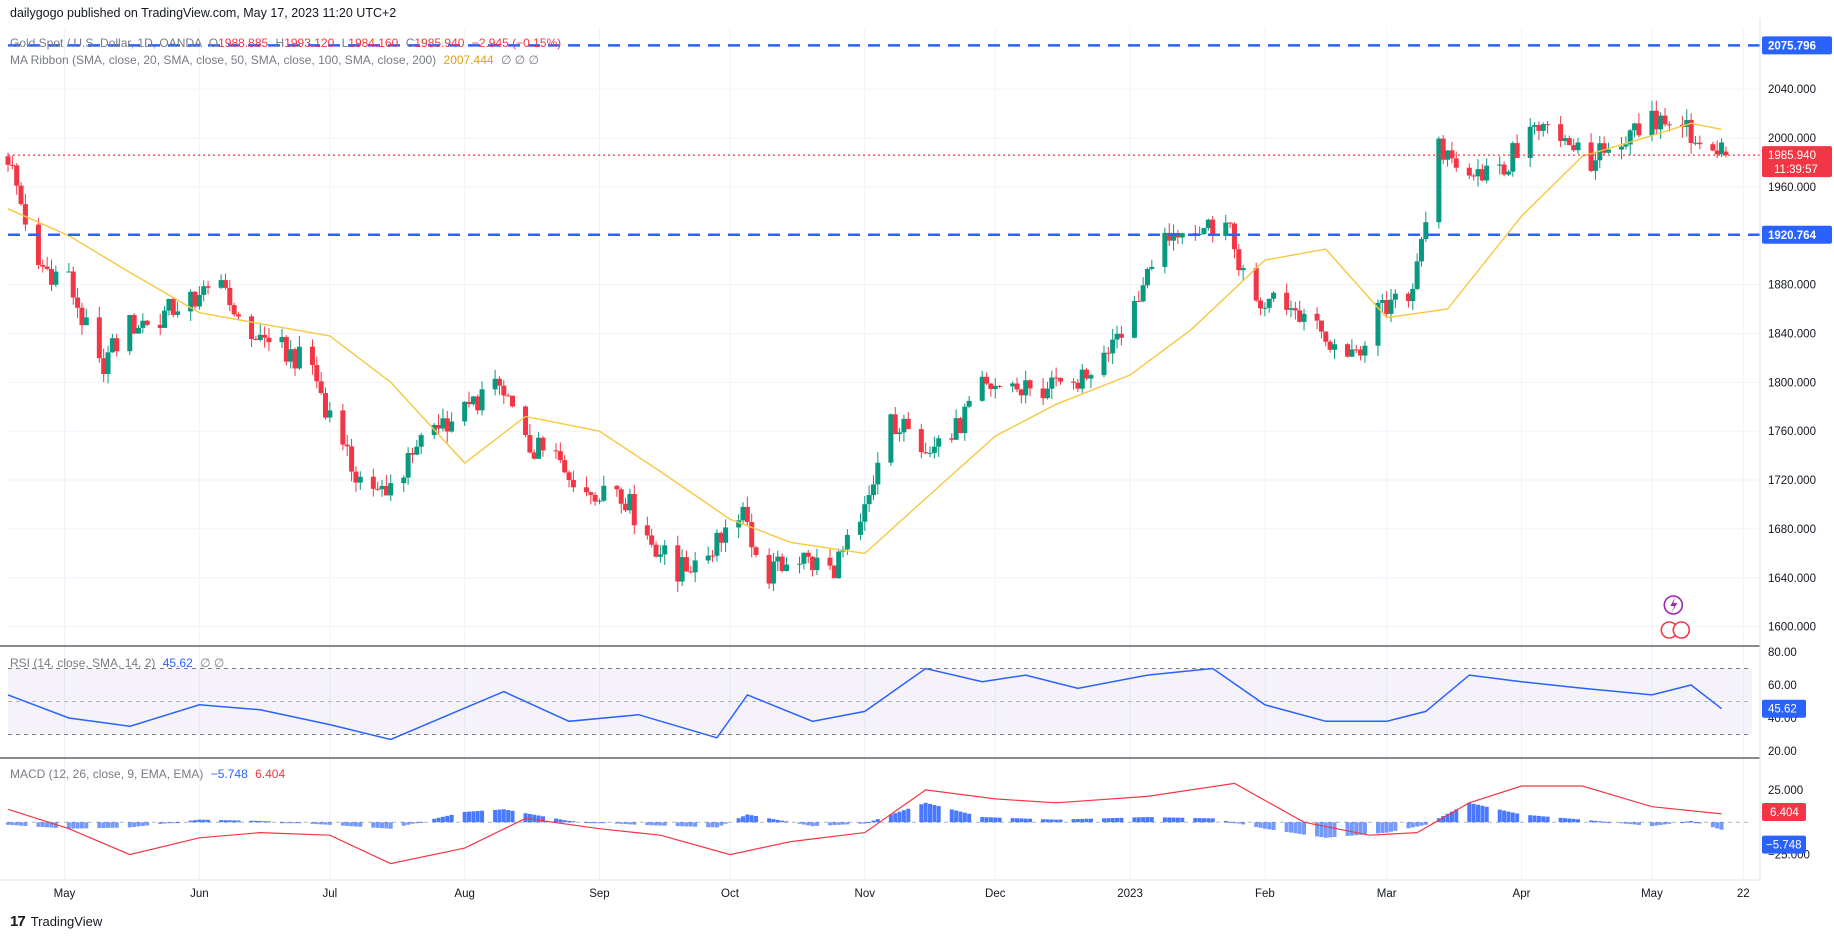 This screenshot has height=939, width=1834. I want to click on rsi-value: 45.62, so click(177, 663).